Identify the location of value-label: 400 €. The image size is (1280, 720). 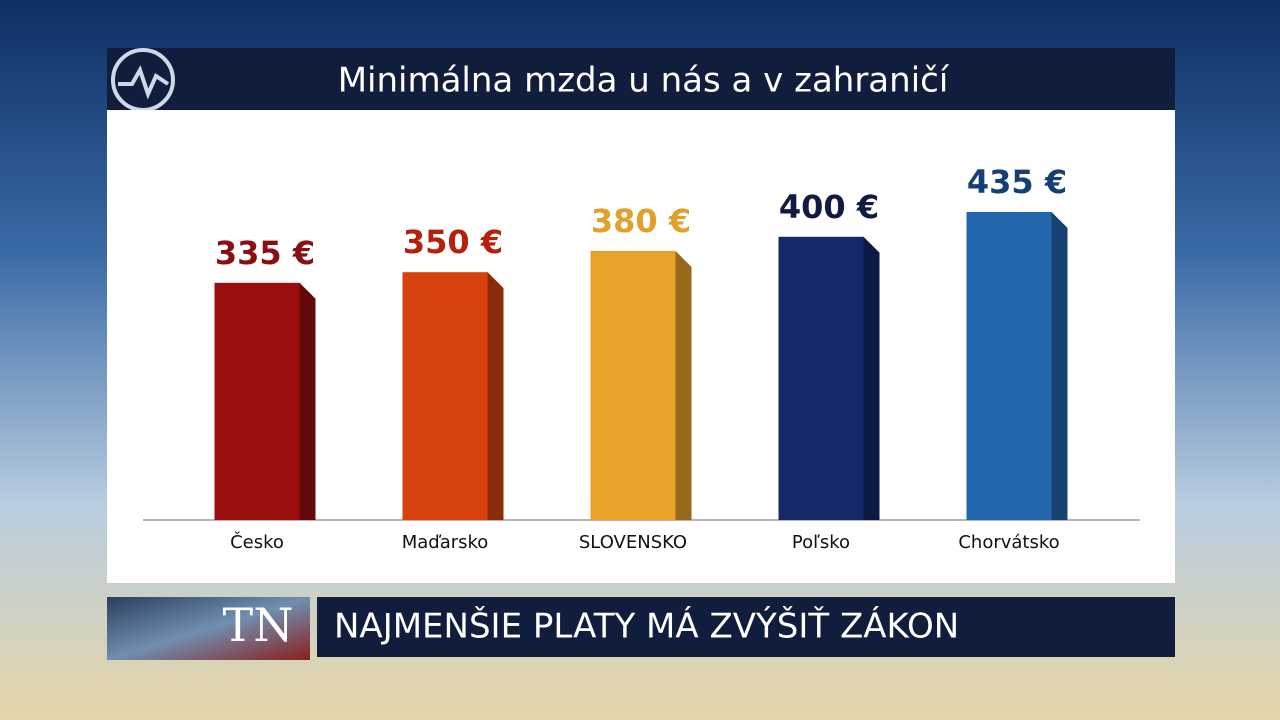
(829, 207).